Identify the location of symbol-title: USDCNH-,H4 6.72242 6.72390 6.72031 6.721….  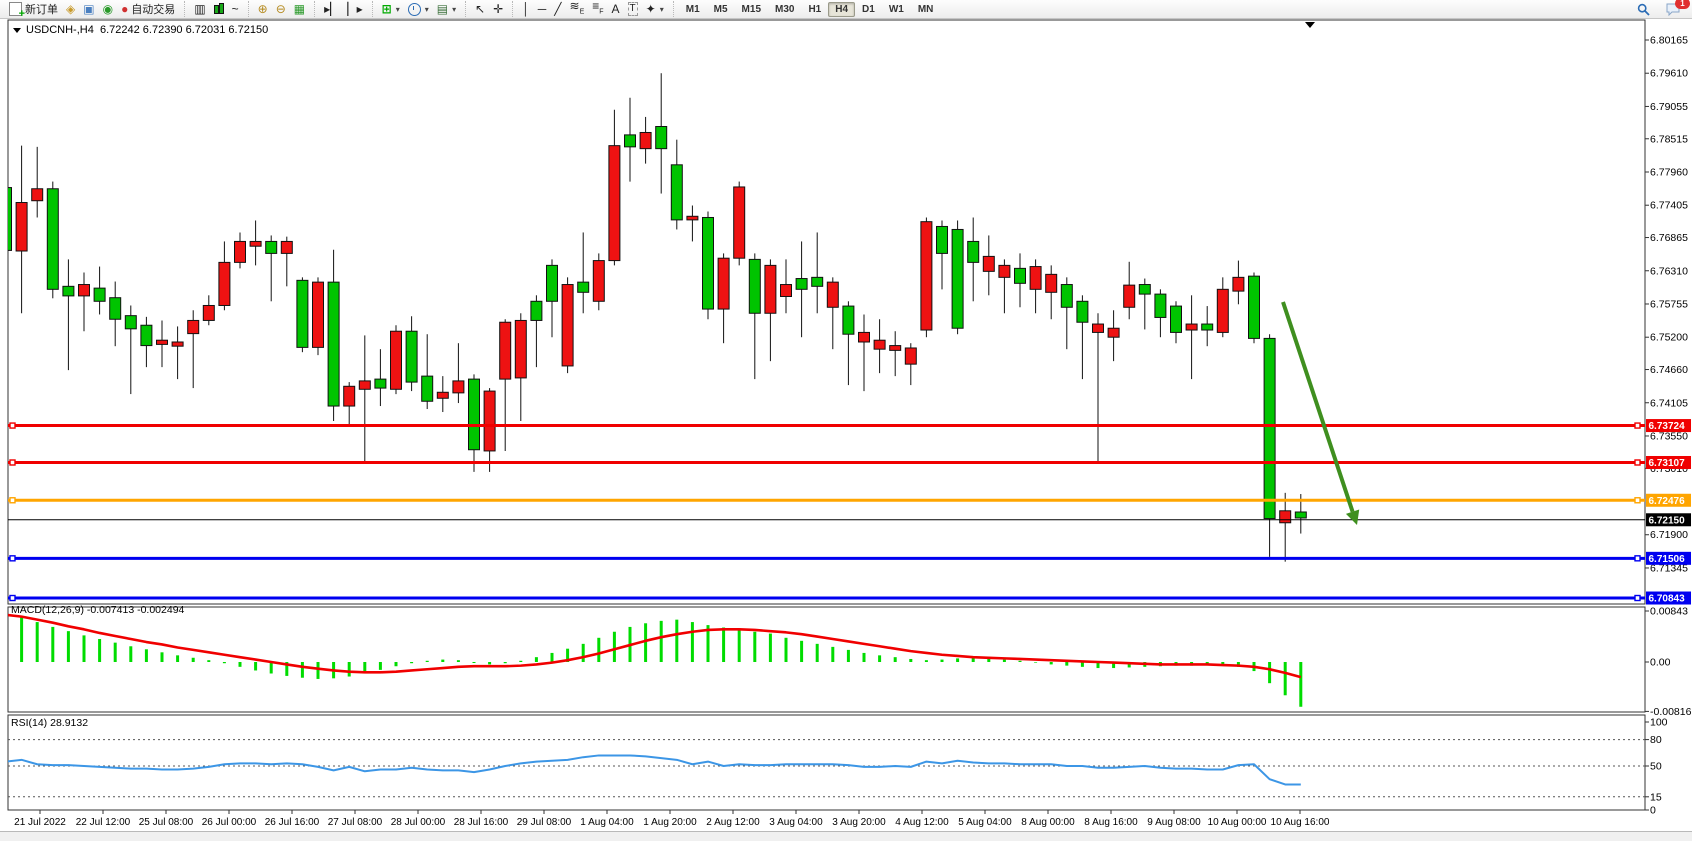
(140, 30).